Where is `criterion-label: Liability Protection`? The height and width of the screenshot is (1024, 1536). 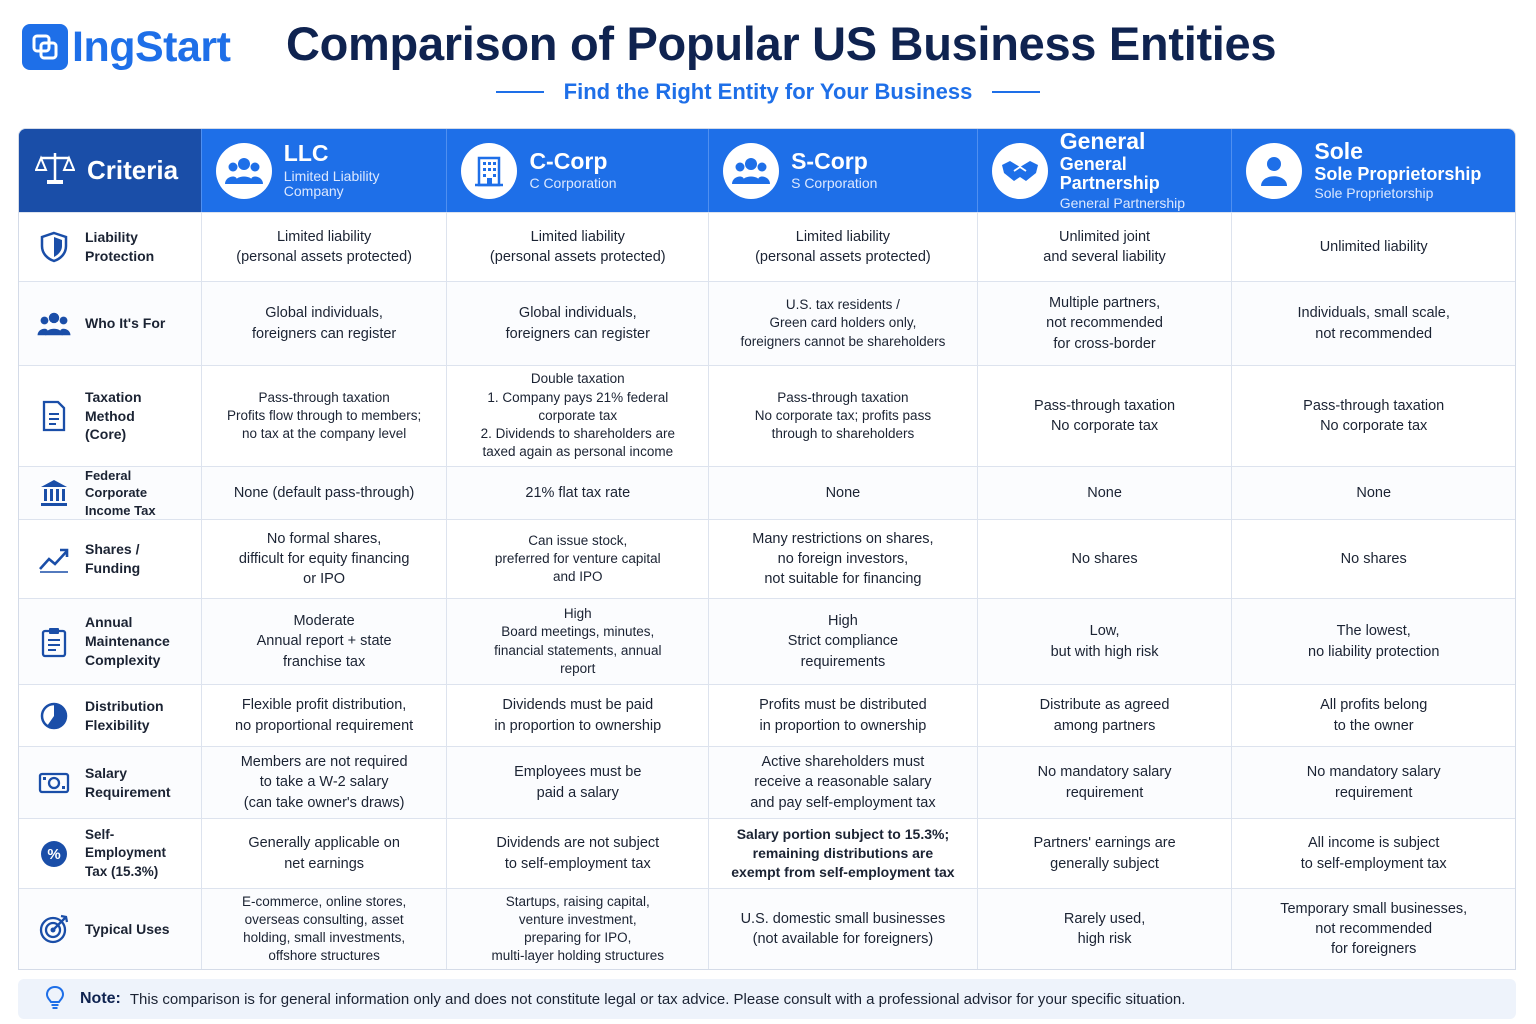
criterion-label: Liability Protection is located at coordinates (120, 246).